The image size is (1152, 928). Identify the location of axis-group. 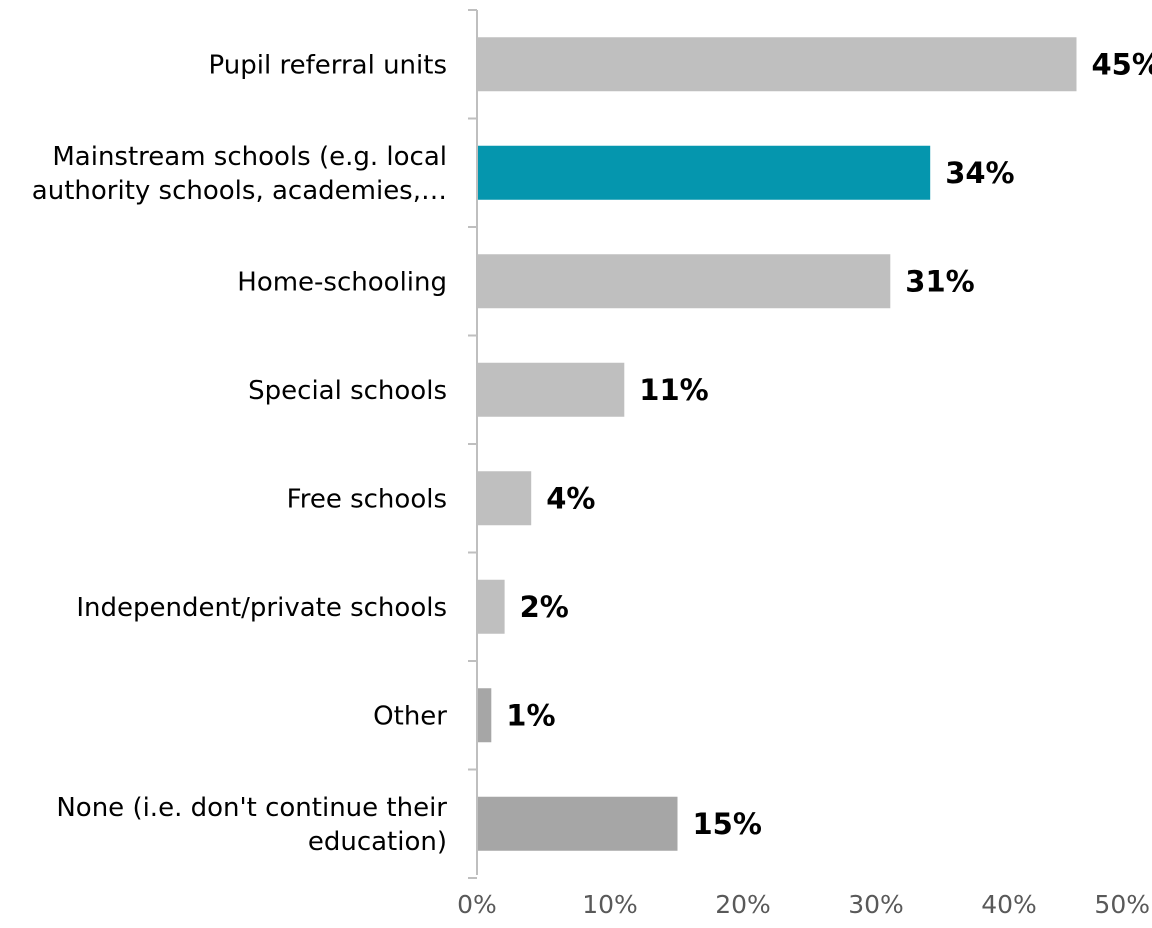
(473, 444).